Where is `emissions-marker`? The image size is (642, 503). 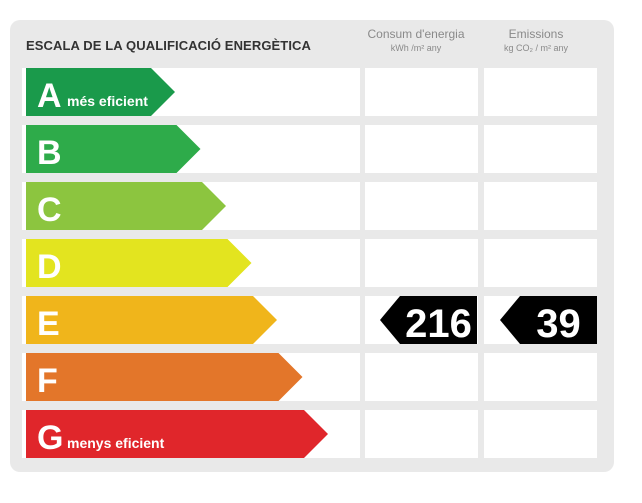
emissions-marker is located at coordinates (548, 320).